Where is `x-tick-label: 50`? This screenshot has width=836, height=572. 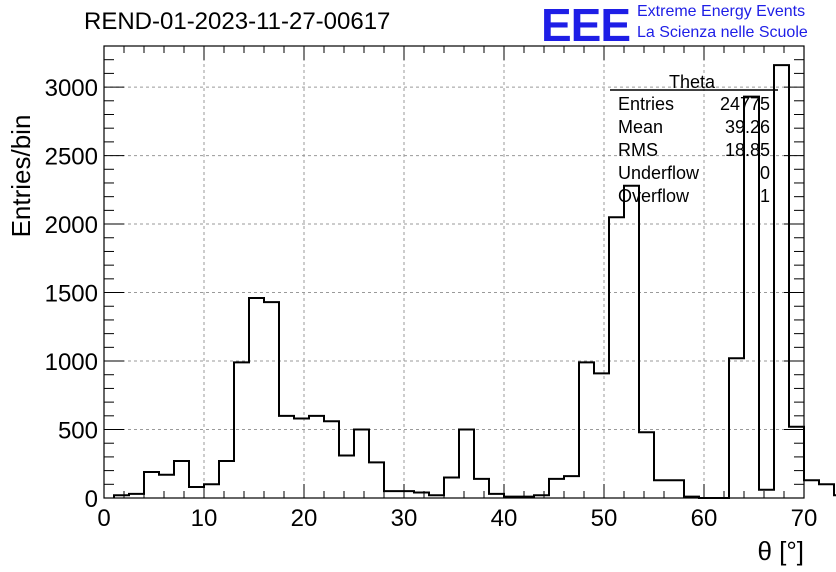 x-tick-label: 50 is located at coordinates (604, 518).